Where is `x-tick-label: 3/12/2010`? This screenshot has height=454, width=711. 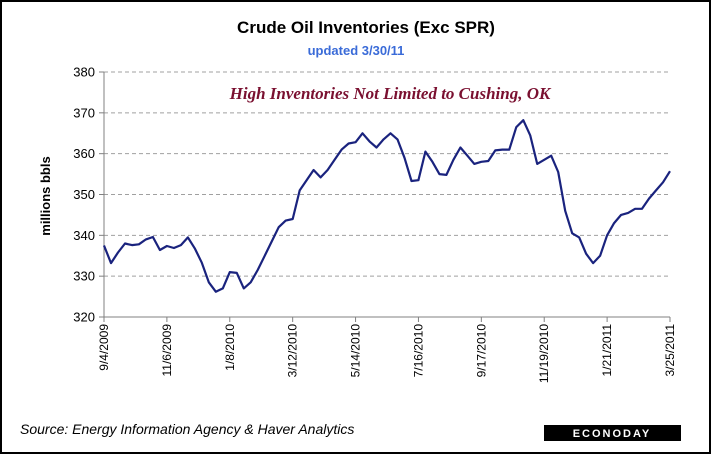
x-tick-label: 3/12/2010 is located at coordinates (293, 351).